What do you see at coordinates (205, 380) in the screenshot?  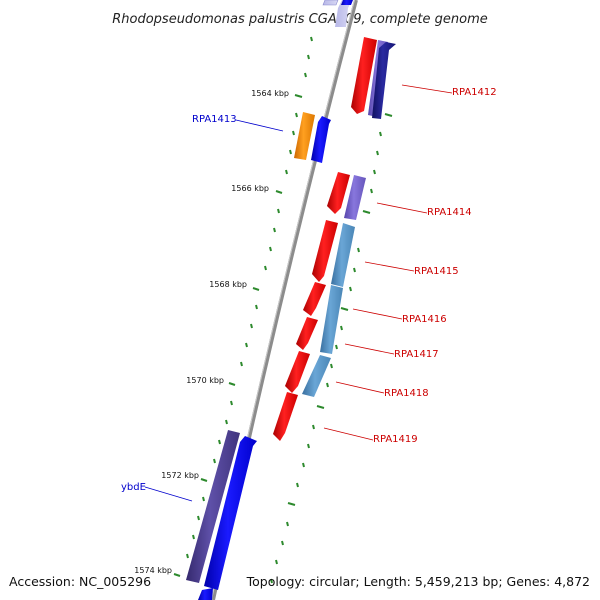 I see `tick-label-1570: 1570 kbp` at bounding box center [205, 380].